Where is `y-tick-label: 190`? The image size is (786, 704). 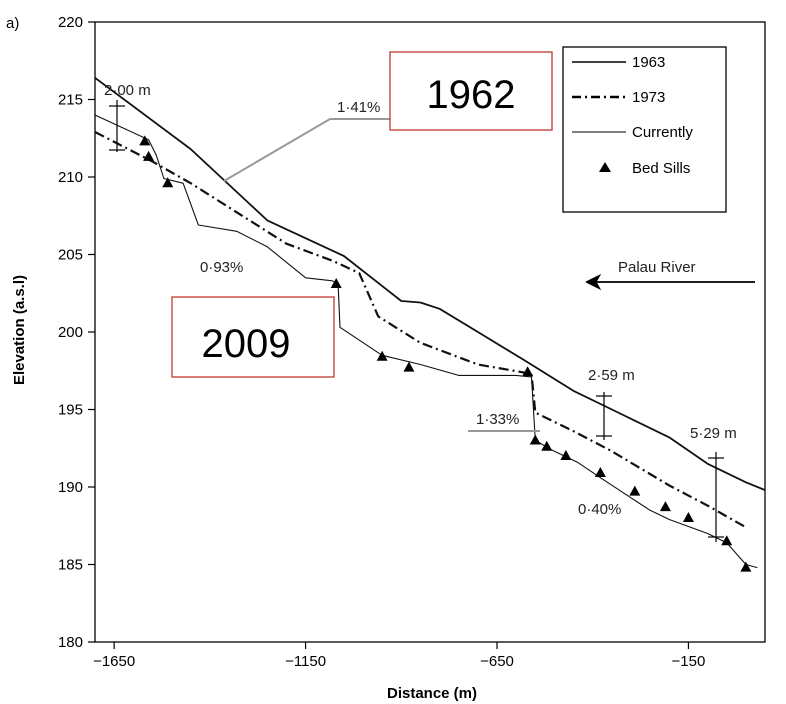 y-tick-label: 190 is located at coordinates (70, 487).